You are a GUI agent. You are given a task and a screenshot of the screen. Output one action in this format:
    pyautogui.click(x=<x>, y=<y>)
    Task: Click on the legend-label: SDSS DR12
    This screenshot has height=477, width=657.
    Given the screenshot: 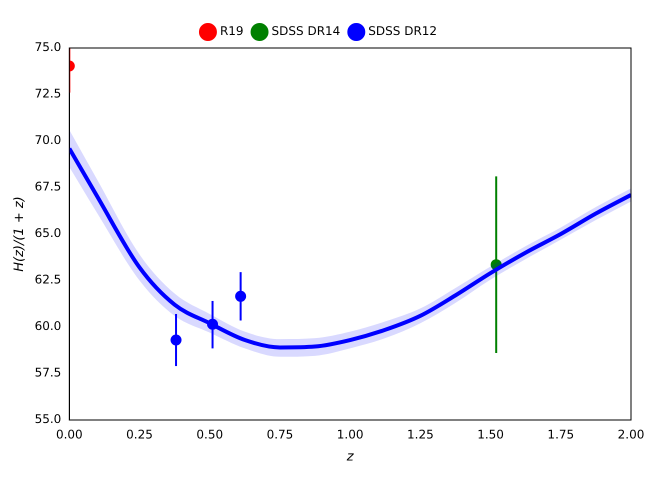 What is the action you would take?
    pyautogui.click(x=403, y=31)
    